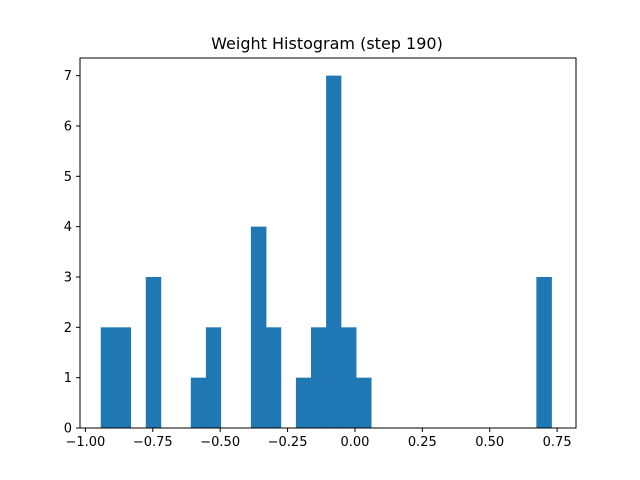  What do you see at coordinates (68, 227) in the screenshot?
I see `y-tick-label: 4` at bounding box center [68, 227].